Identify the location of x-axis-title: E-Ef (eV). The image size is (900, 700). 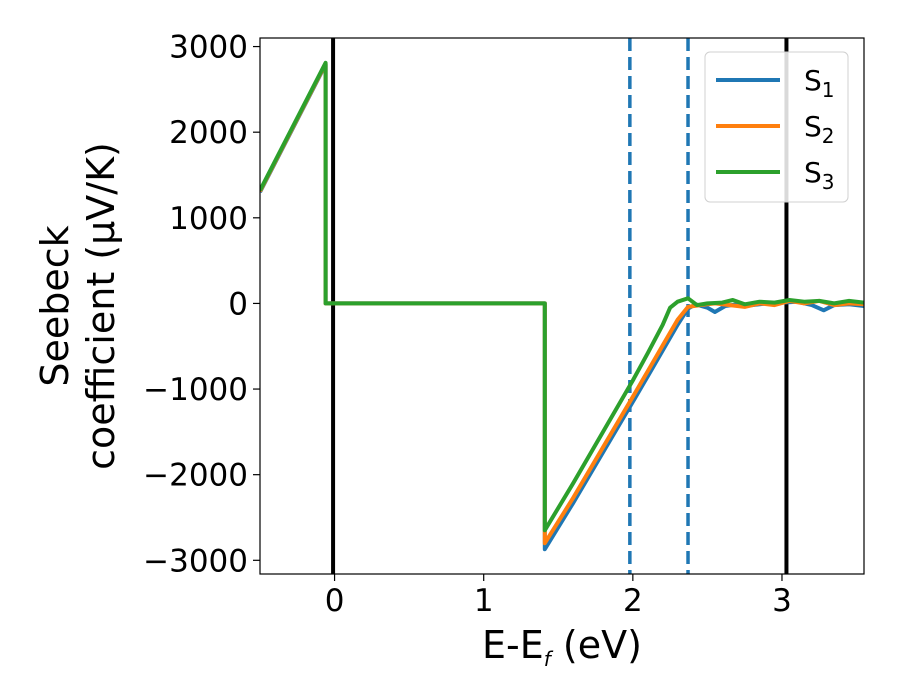
(562, 647).